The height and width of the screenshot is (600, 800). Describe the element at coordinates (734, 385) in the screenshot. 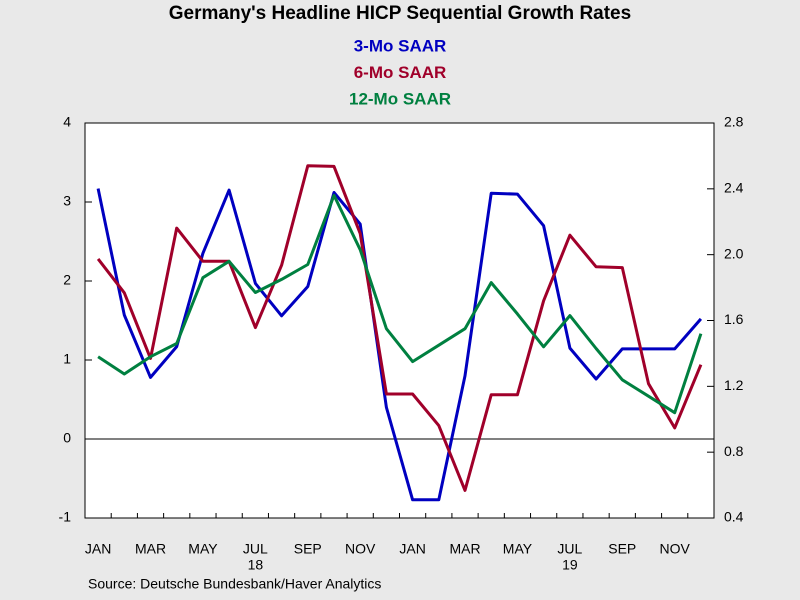

I see `y2-tick-label: 1.2` at that location.